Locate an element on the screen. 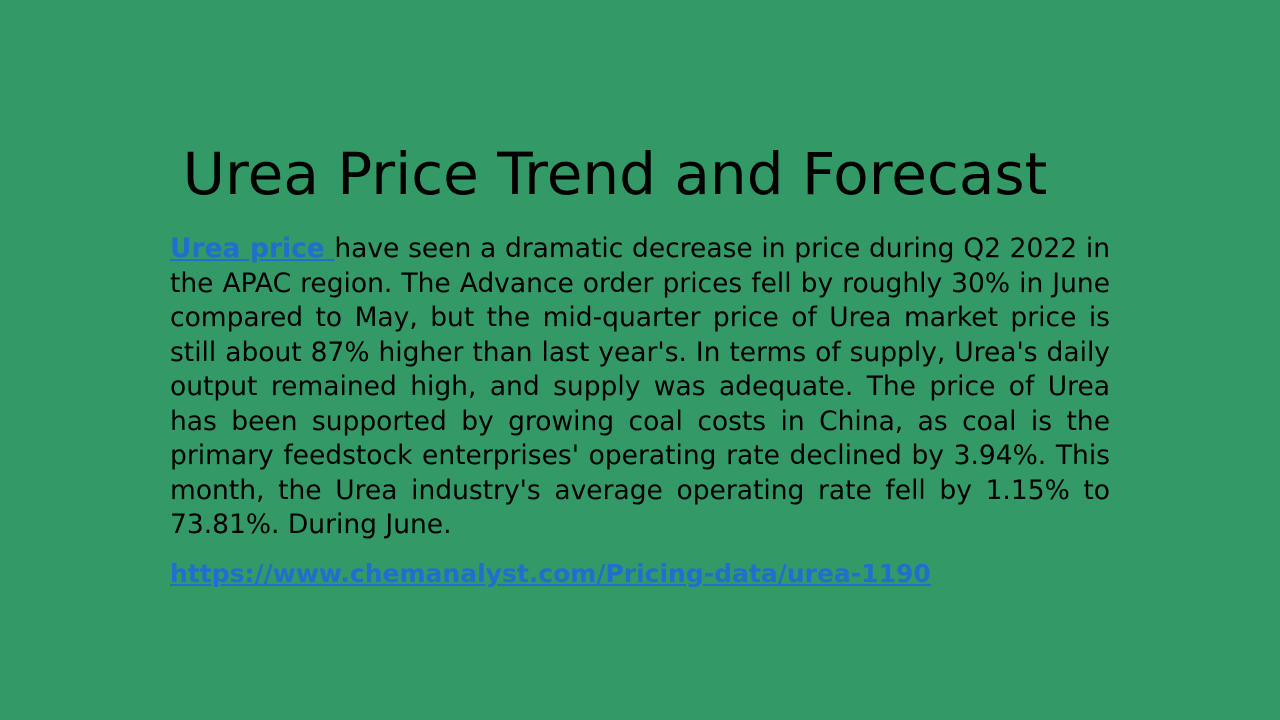  slide-title: Urea Price Trend and Forecast is located at coordinates (615, 174).